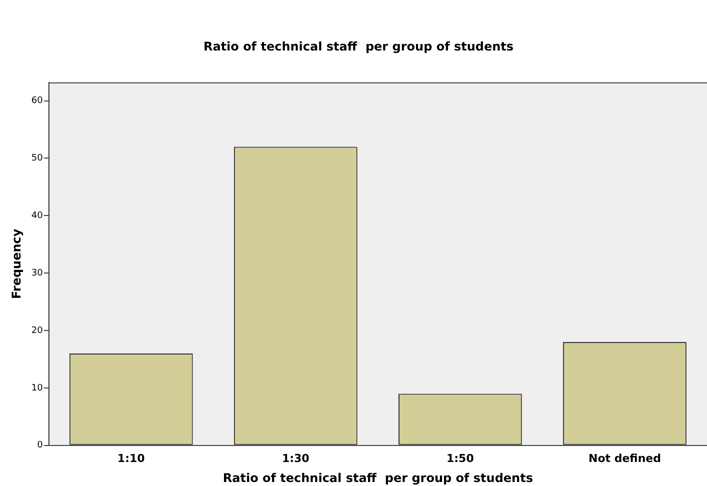 The image size is (707, 486). Describe the element at coordinates (624, 458) in the screenshot. I see `x-tick-label: Not defined` at that location.